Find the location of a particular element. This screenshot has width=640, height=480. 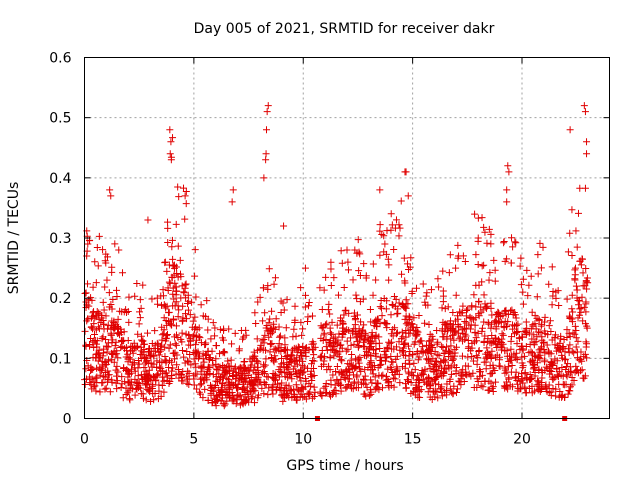

y-axis-label: SRMTID / TECUs is located at coordinates (14, 238).